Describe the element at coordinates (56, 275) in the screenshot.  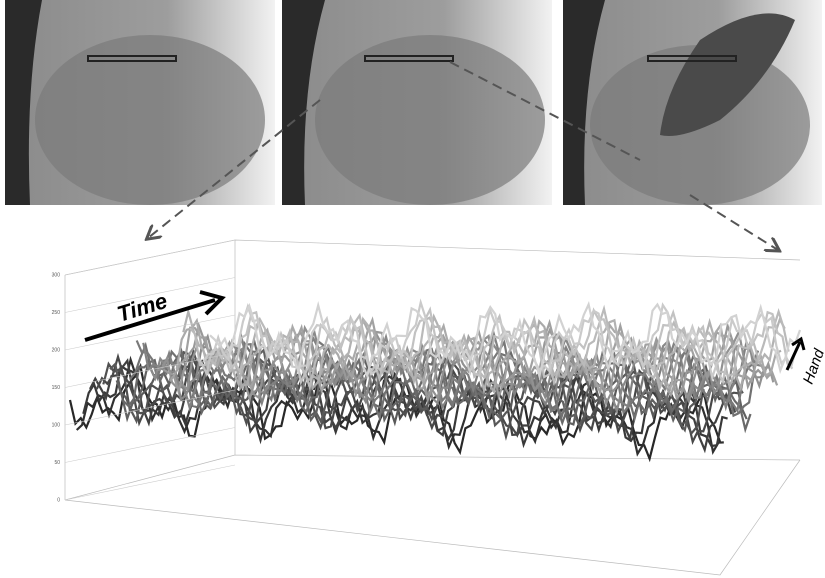
I see `y-tick-label: 300` at that location.